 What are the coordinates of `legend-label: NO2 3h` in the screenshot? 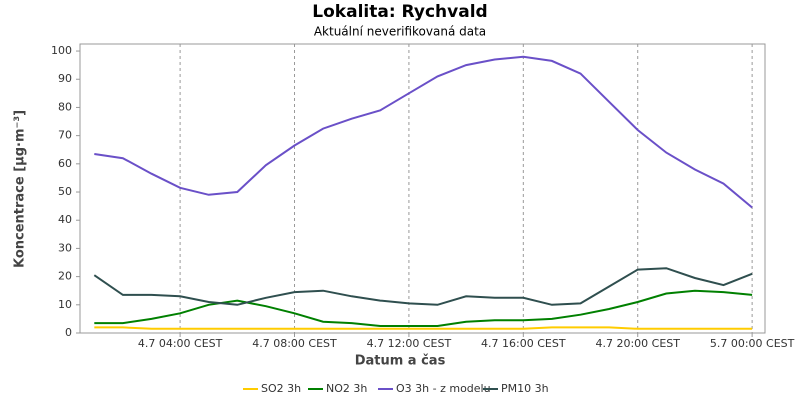 It's located at (346, 388).